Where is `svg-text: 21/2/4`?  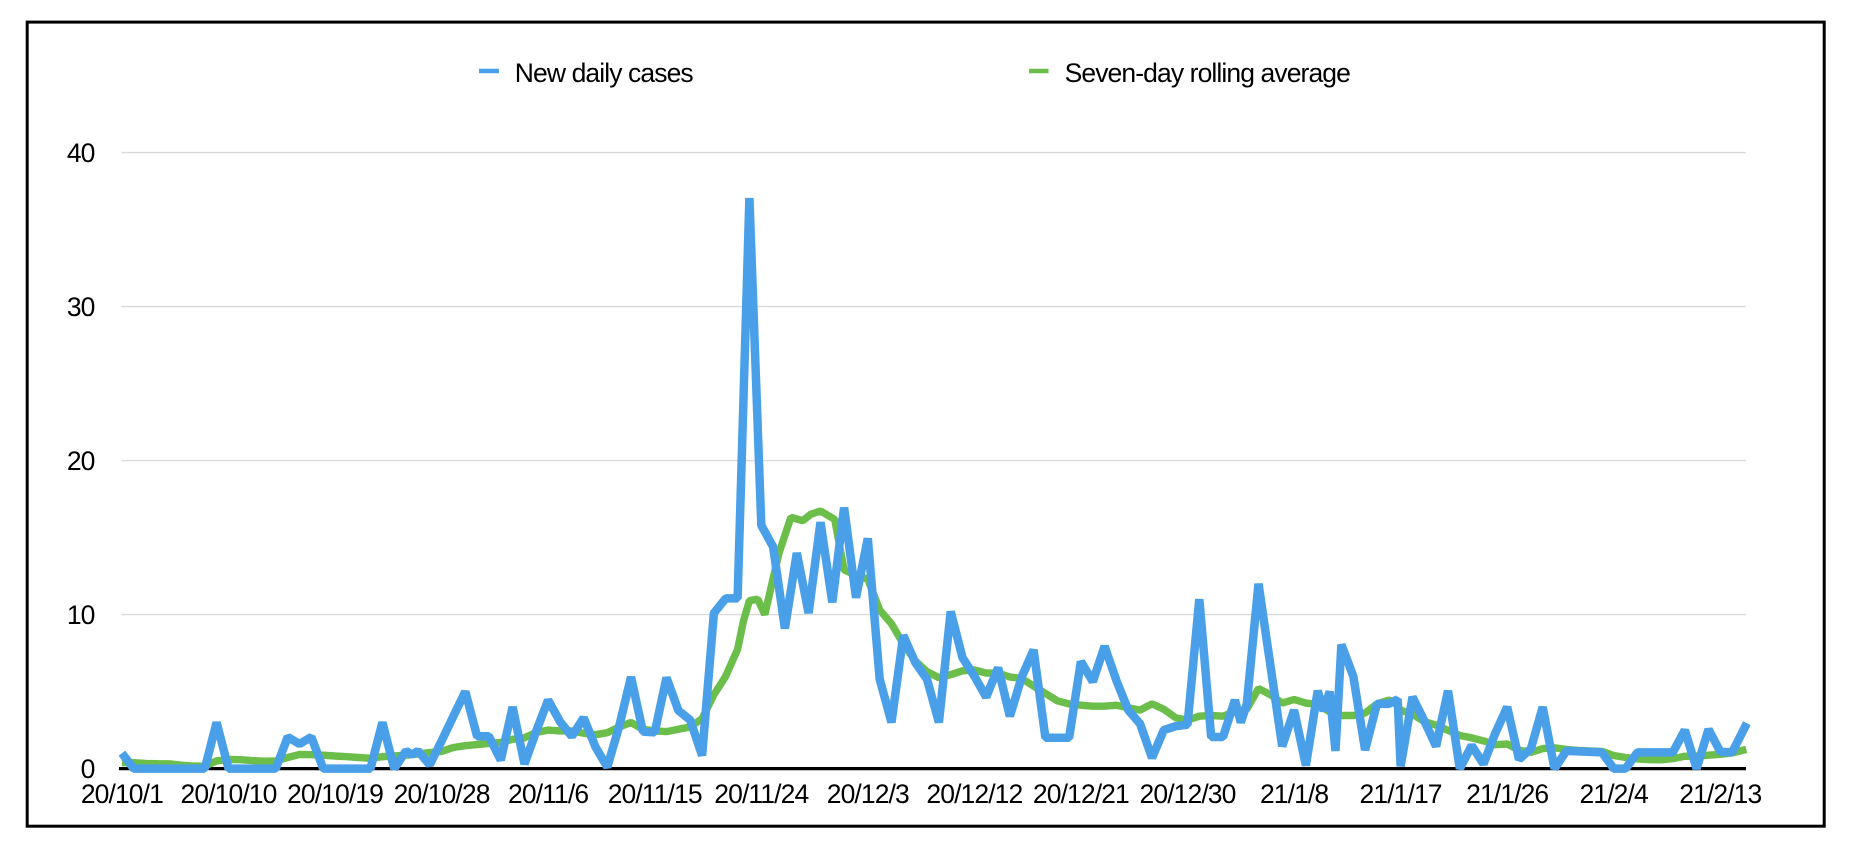
svg-text: 21/2/4 is located at coordinates (1614, 794).